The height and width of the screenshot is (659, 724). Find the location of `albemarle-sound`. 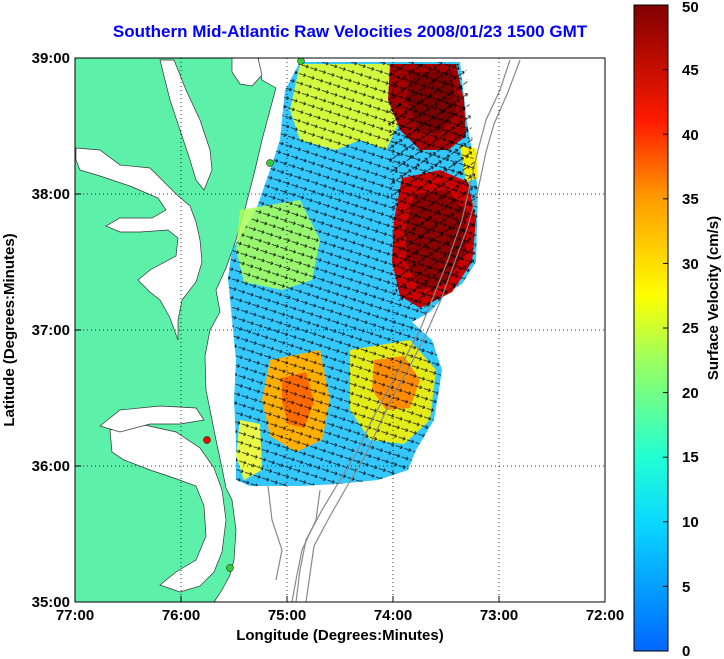

albemarle-sound is located at coordinates (152, 419).